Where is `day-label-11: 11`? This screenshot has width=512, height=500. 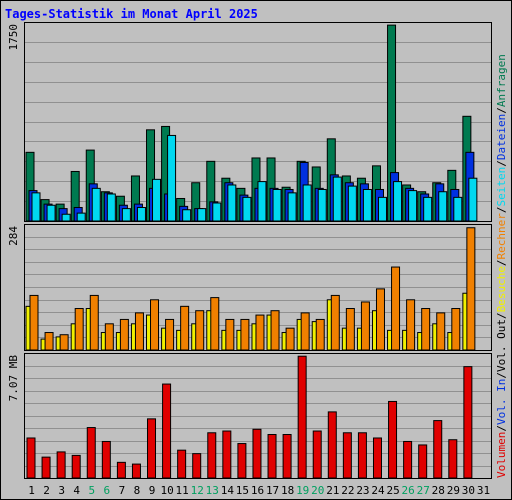 day-label-11: 11 is located at coordinates (182, 490).